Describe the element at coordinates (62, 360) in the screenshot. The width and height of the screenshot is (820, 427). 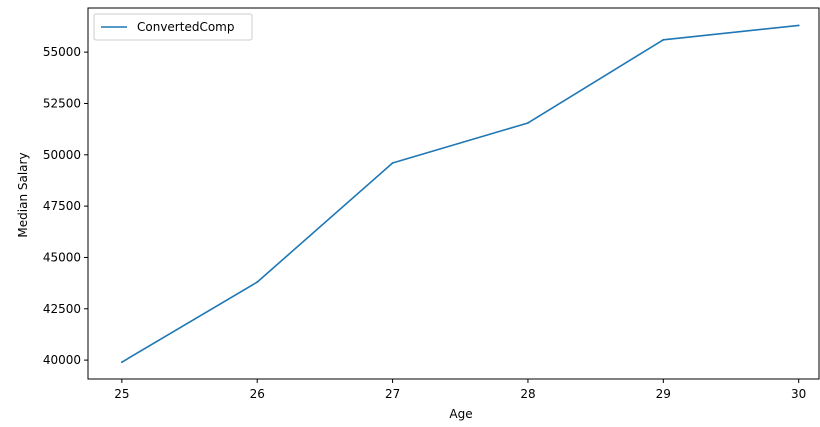
I see `y-tick-label: 40000` at that location.